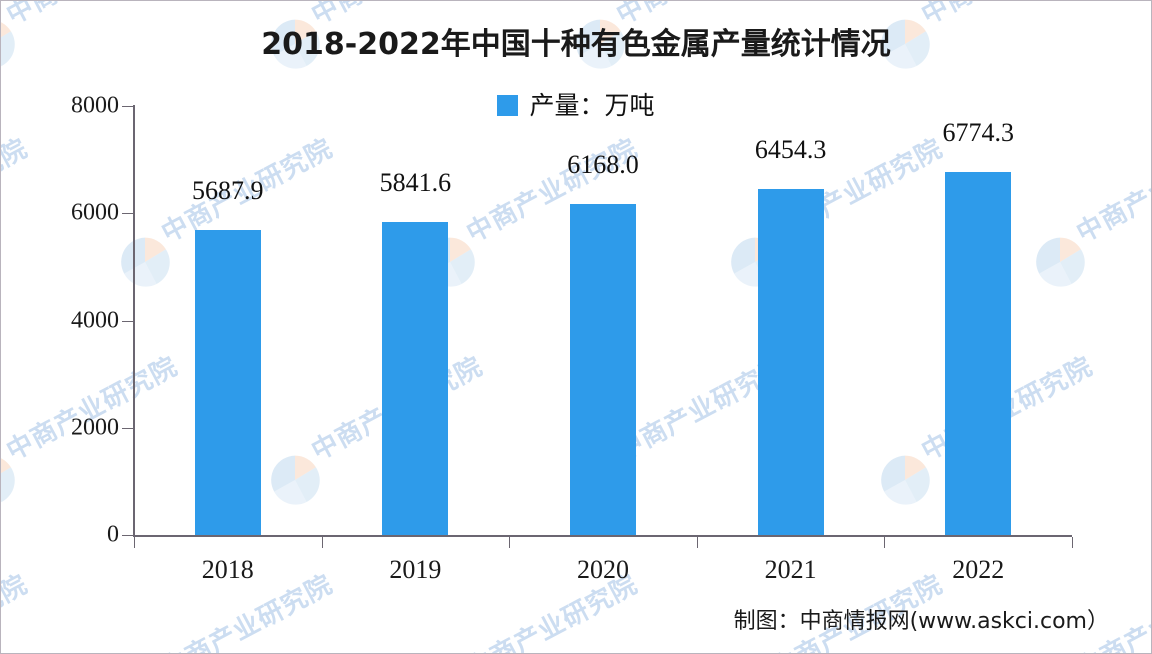  What do you see at coordinates (415, 182) in the screenshot?
I see `bar-value-label: 5841.6` at bounding box center [415, 182].